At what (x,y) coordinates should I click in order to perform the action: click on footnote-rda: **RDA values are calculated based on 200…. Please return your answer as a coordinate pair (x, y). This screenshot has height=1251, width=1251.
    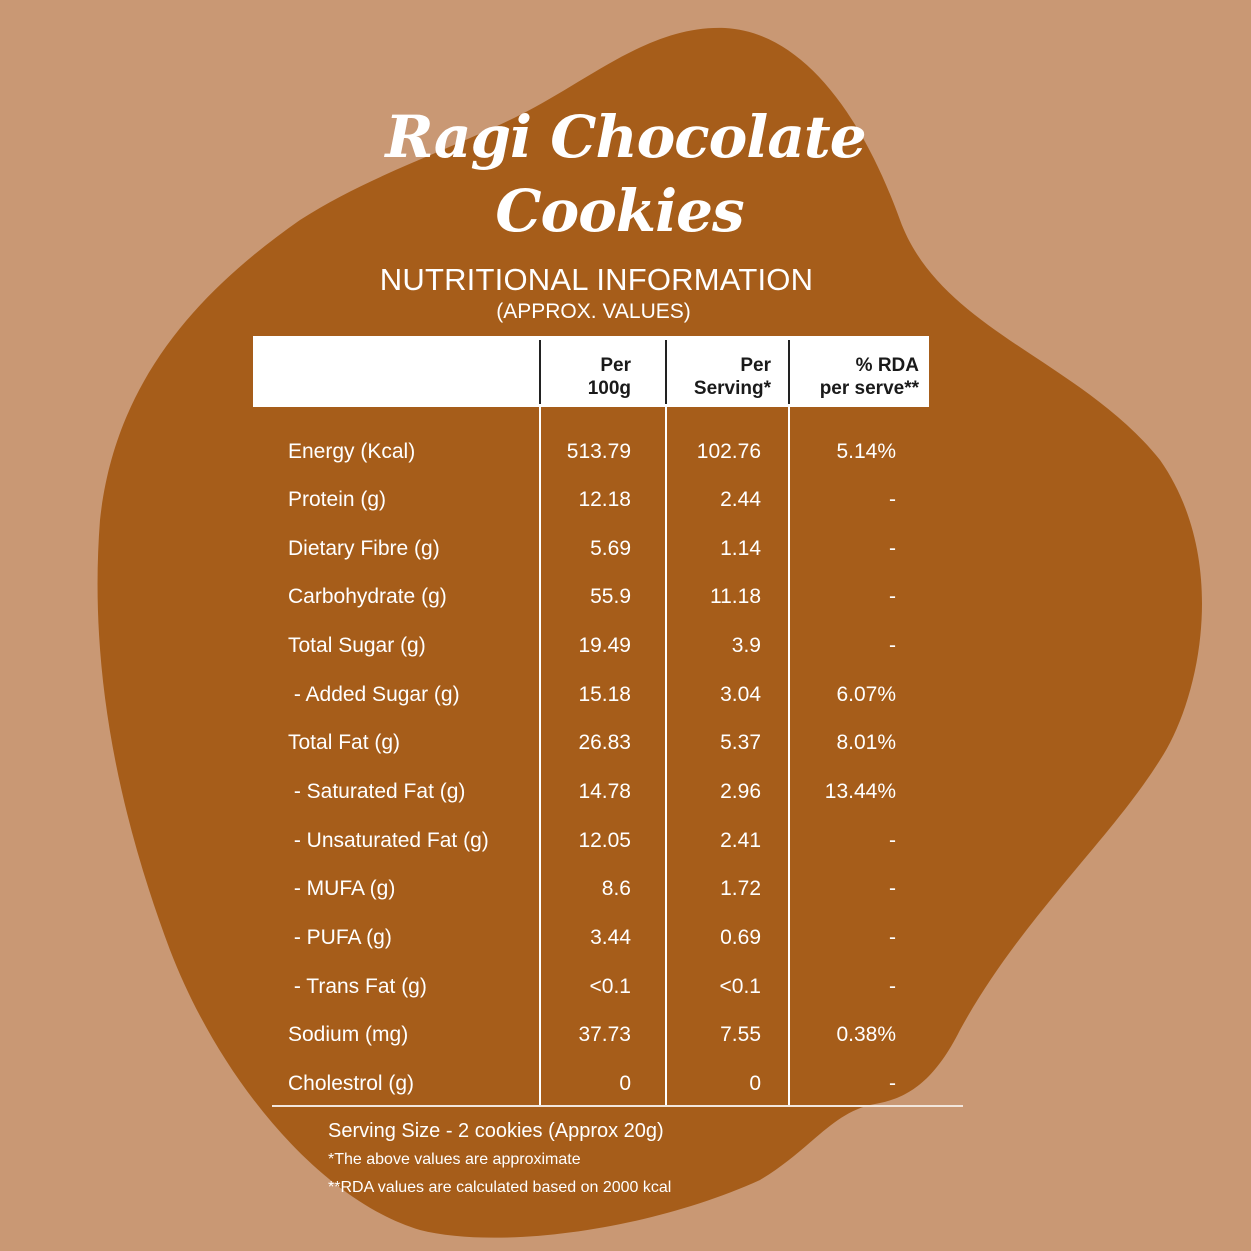
    Looking at the image, I should click on (500, 1187).